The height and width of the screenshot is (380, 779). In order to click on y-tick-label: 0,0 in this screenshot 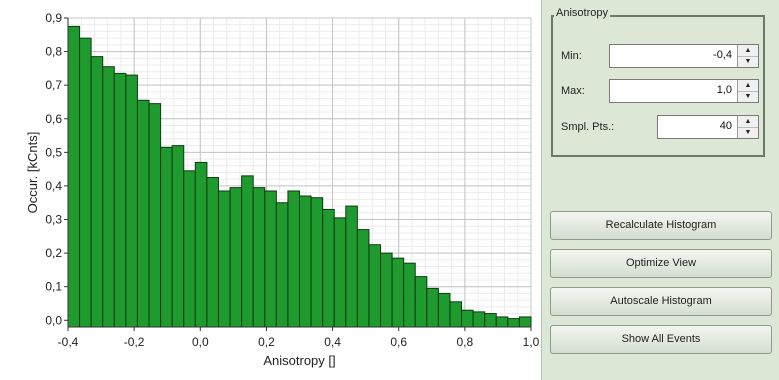, I will do `click(53, 320)`.